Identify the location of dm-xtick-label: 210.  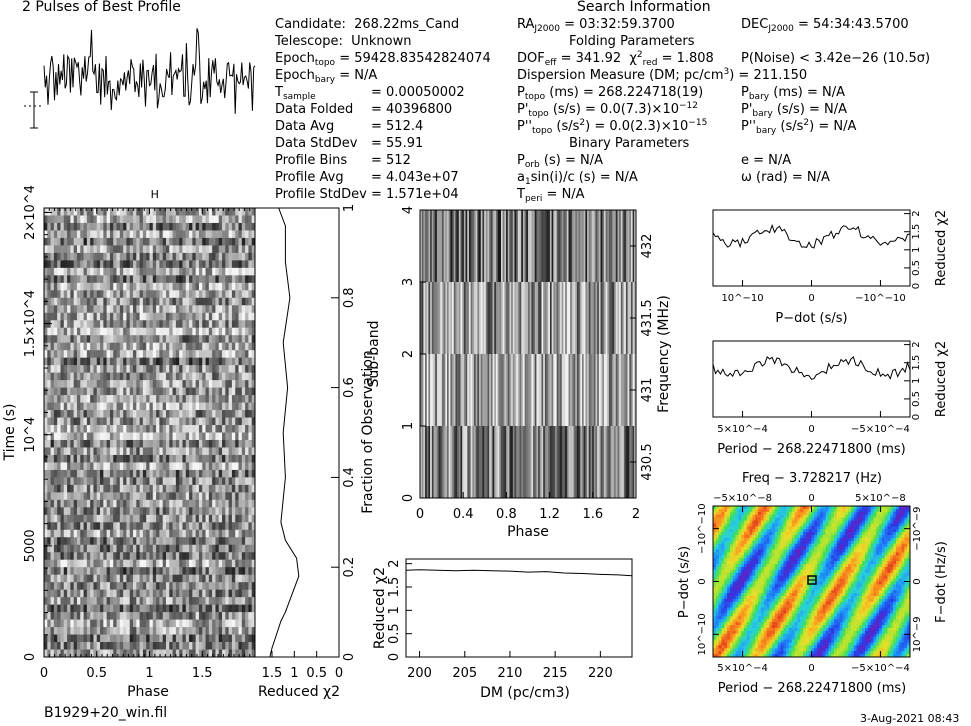
(510, 673).